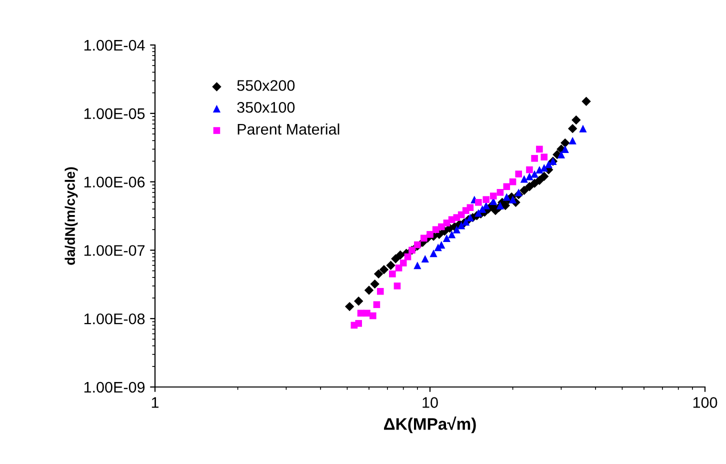 Image resolution: width=726 pixels, height=464 pixels. I want to click on legend-label: 350x100, so click(266, 107).